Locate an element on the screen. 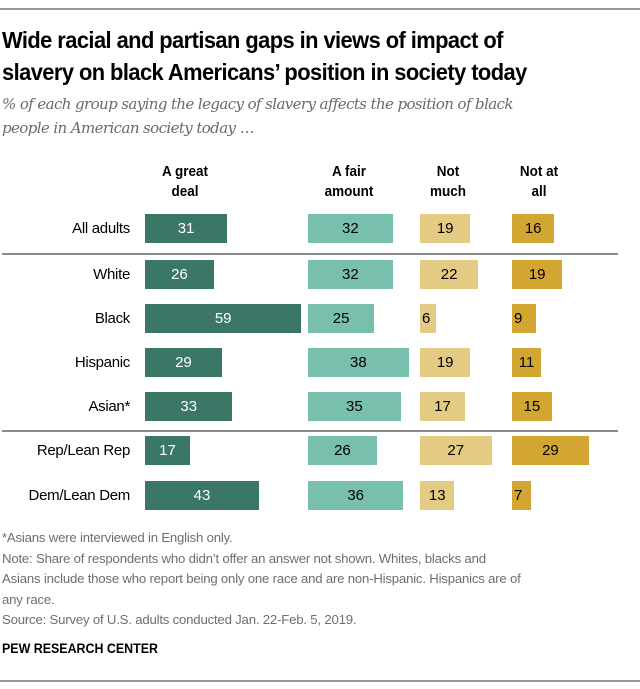  column-header-line: much is located at coordinates (447, 191).